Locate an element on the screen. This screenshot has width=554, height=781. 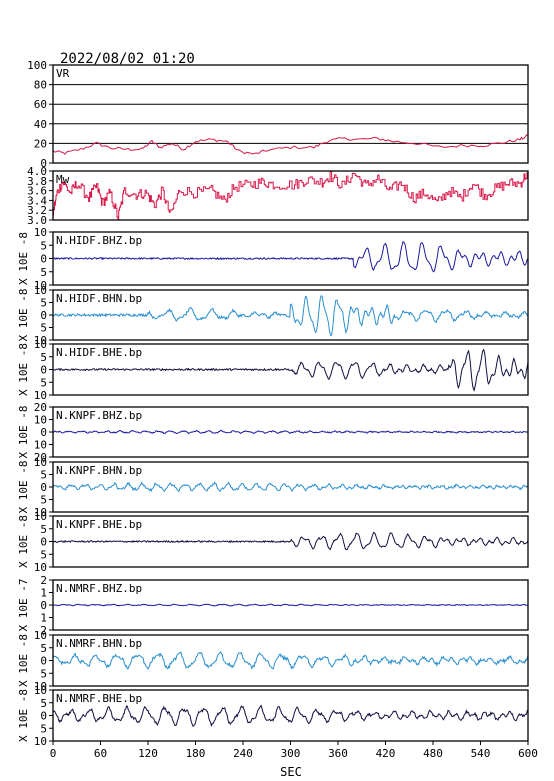
trace-hidf-bhe is located at coordinates (290, 370).